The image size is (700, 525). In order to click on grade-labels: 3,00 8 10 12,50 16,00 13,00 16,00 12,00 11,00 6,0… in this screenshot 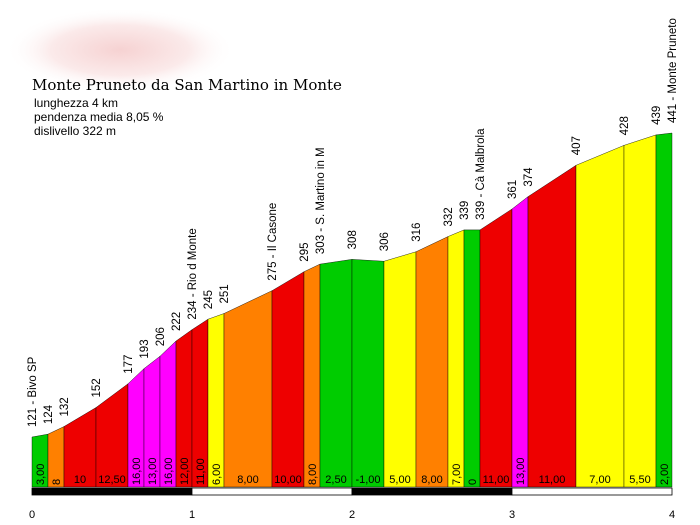, I will do `click(353, 471)`.